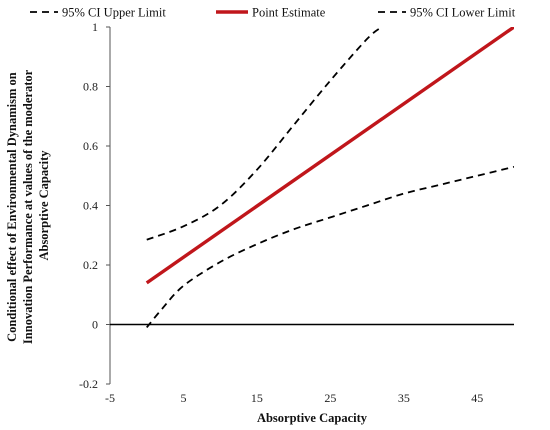 The height and width of the screenshot is (430, 550). I want to click on y-tick-label: 0.8, so click(90, 87).